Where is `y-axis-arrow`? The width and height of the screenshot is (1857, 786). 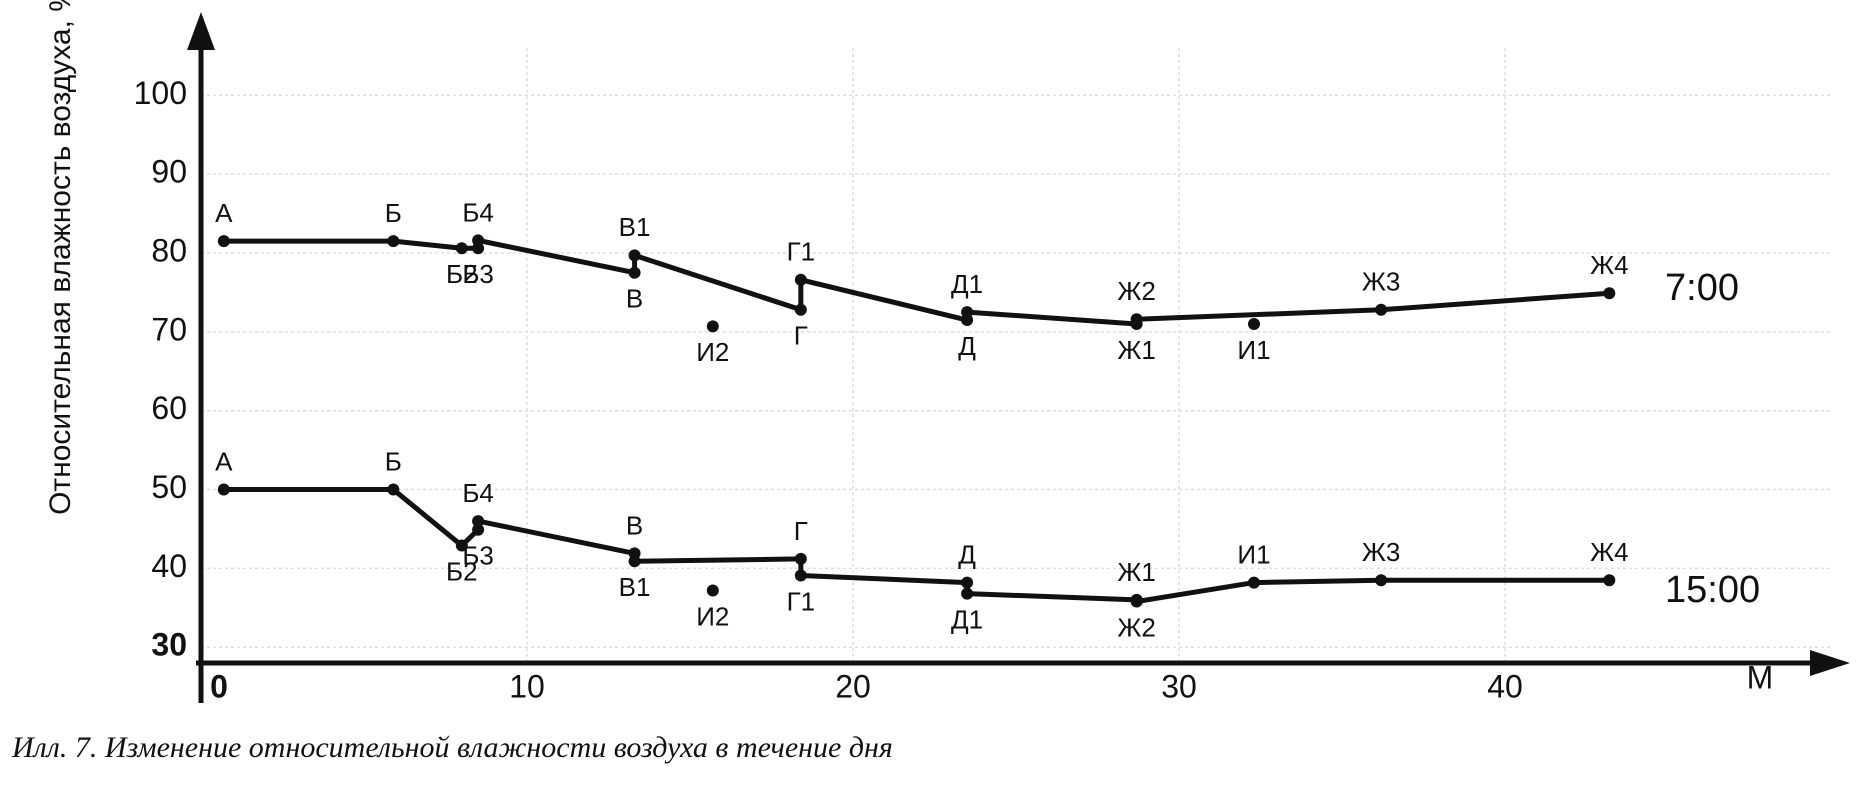 y-axis-arrow is located at coordinates (201, 31).